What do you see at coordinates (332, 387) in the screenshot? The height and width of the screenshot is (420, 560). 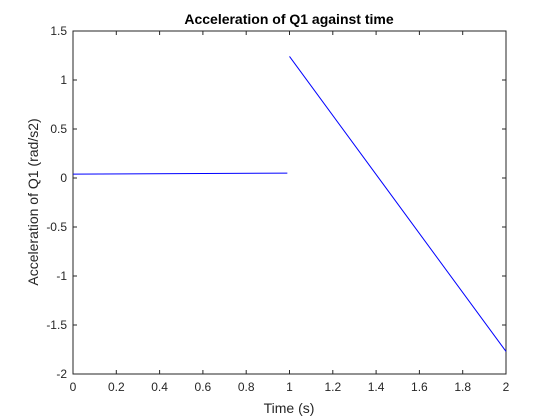 I see `x-tick-label: 1.2` at bounding box center [332, 387].